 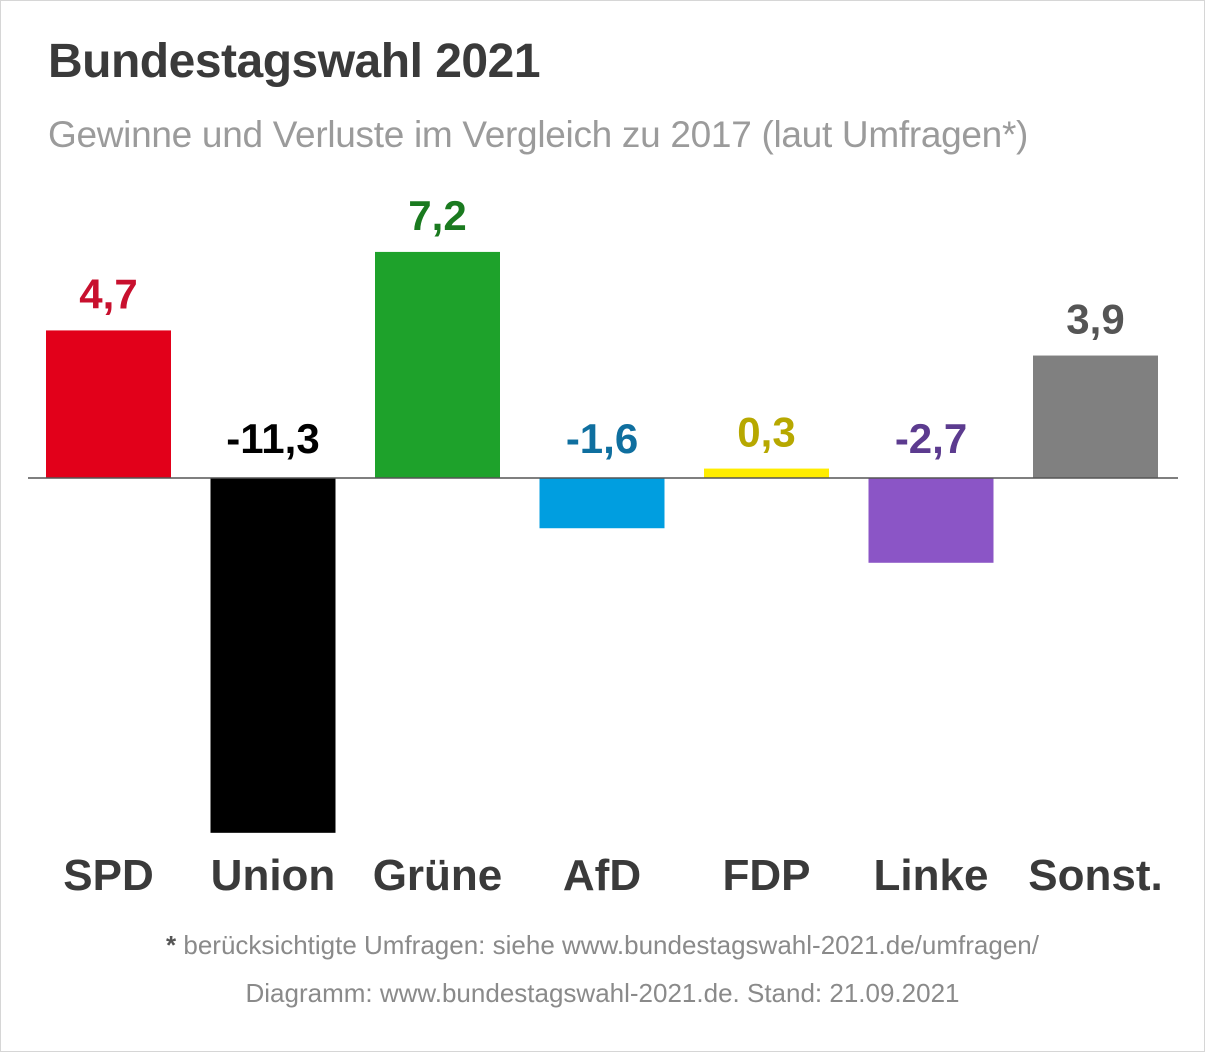 I want to click on bar-spd, so click(x=108, y=404).